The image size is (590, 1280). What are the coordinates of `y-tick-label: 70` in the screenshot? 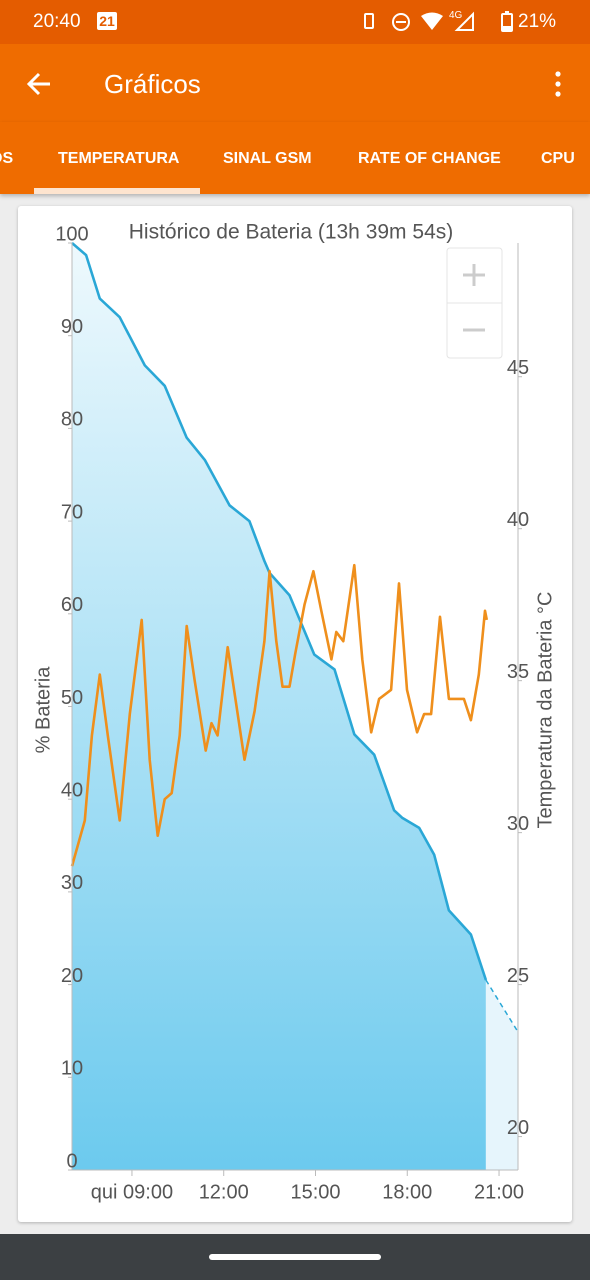 It's located at (72, 512).